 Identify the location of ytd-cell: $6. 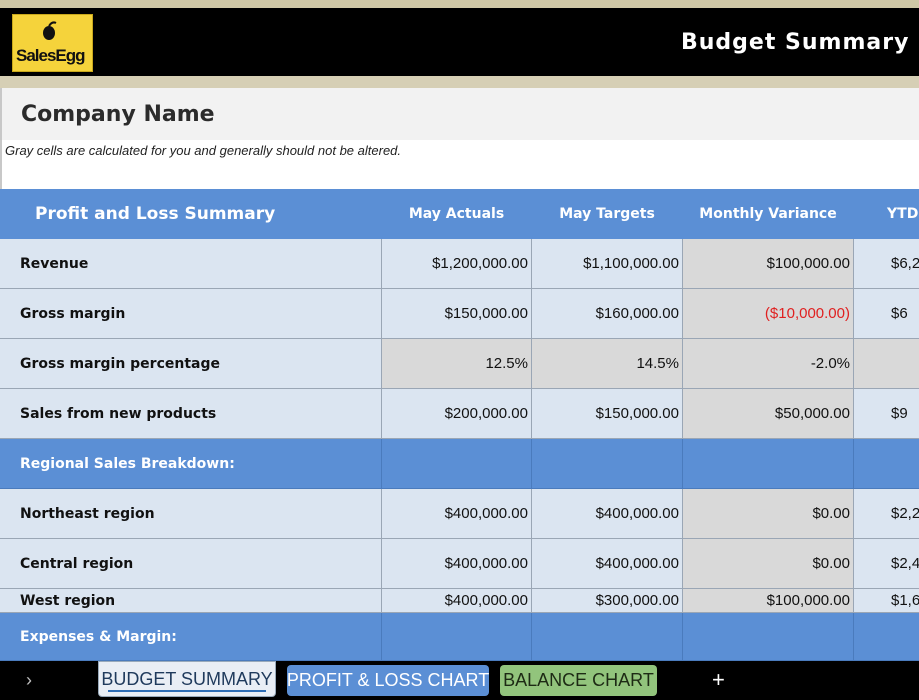
(886, 314).